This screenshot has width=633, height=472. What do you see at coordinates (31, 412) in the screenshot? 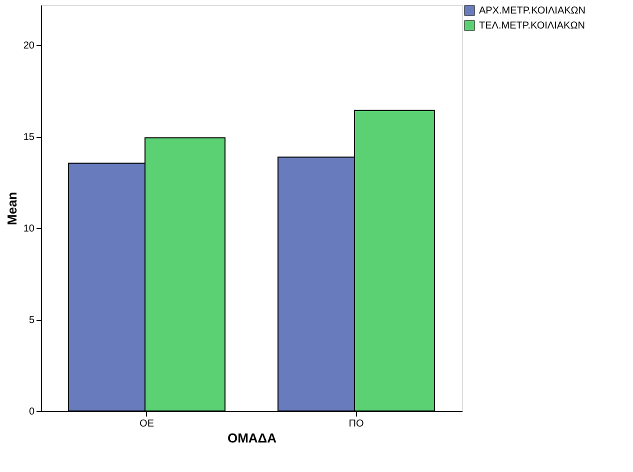
I see `y-tick-label: 0` at bounding box center [31, 412].